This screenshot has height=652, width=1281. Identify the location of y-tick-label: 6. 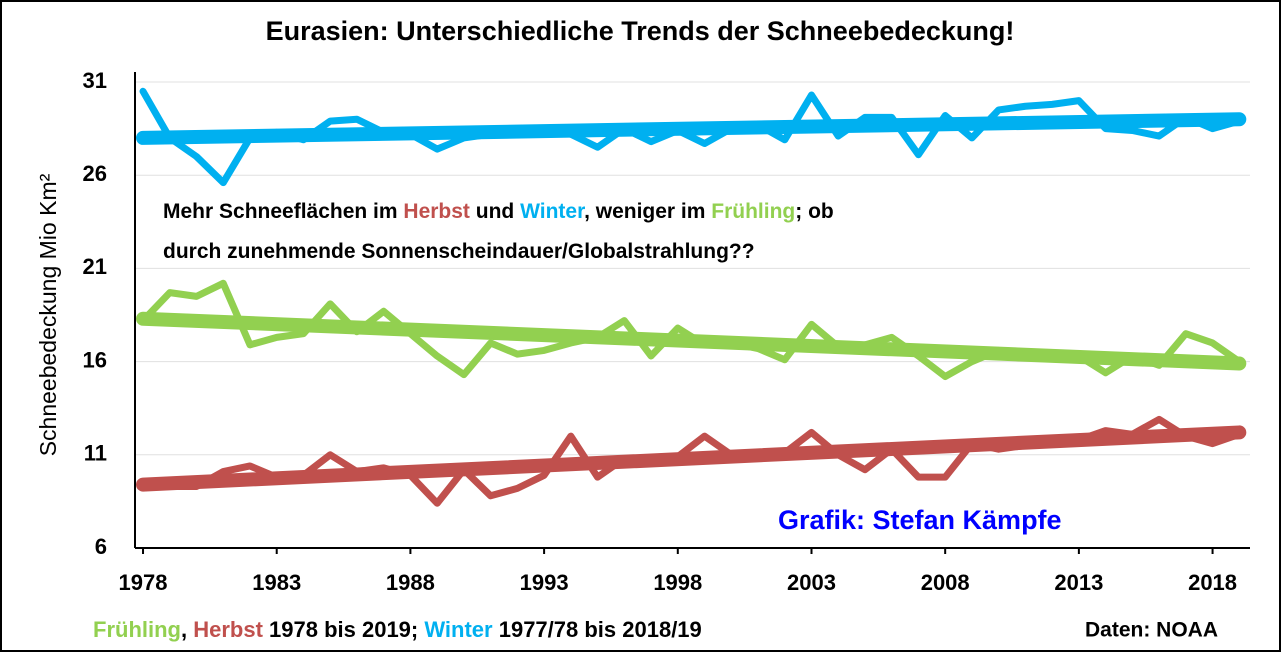
(101, 546).